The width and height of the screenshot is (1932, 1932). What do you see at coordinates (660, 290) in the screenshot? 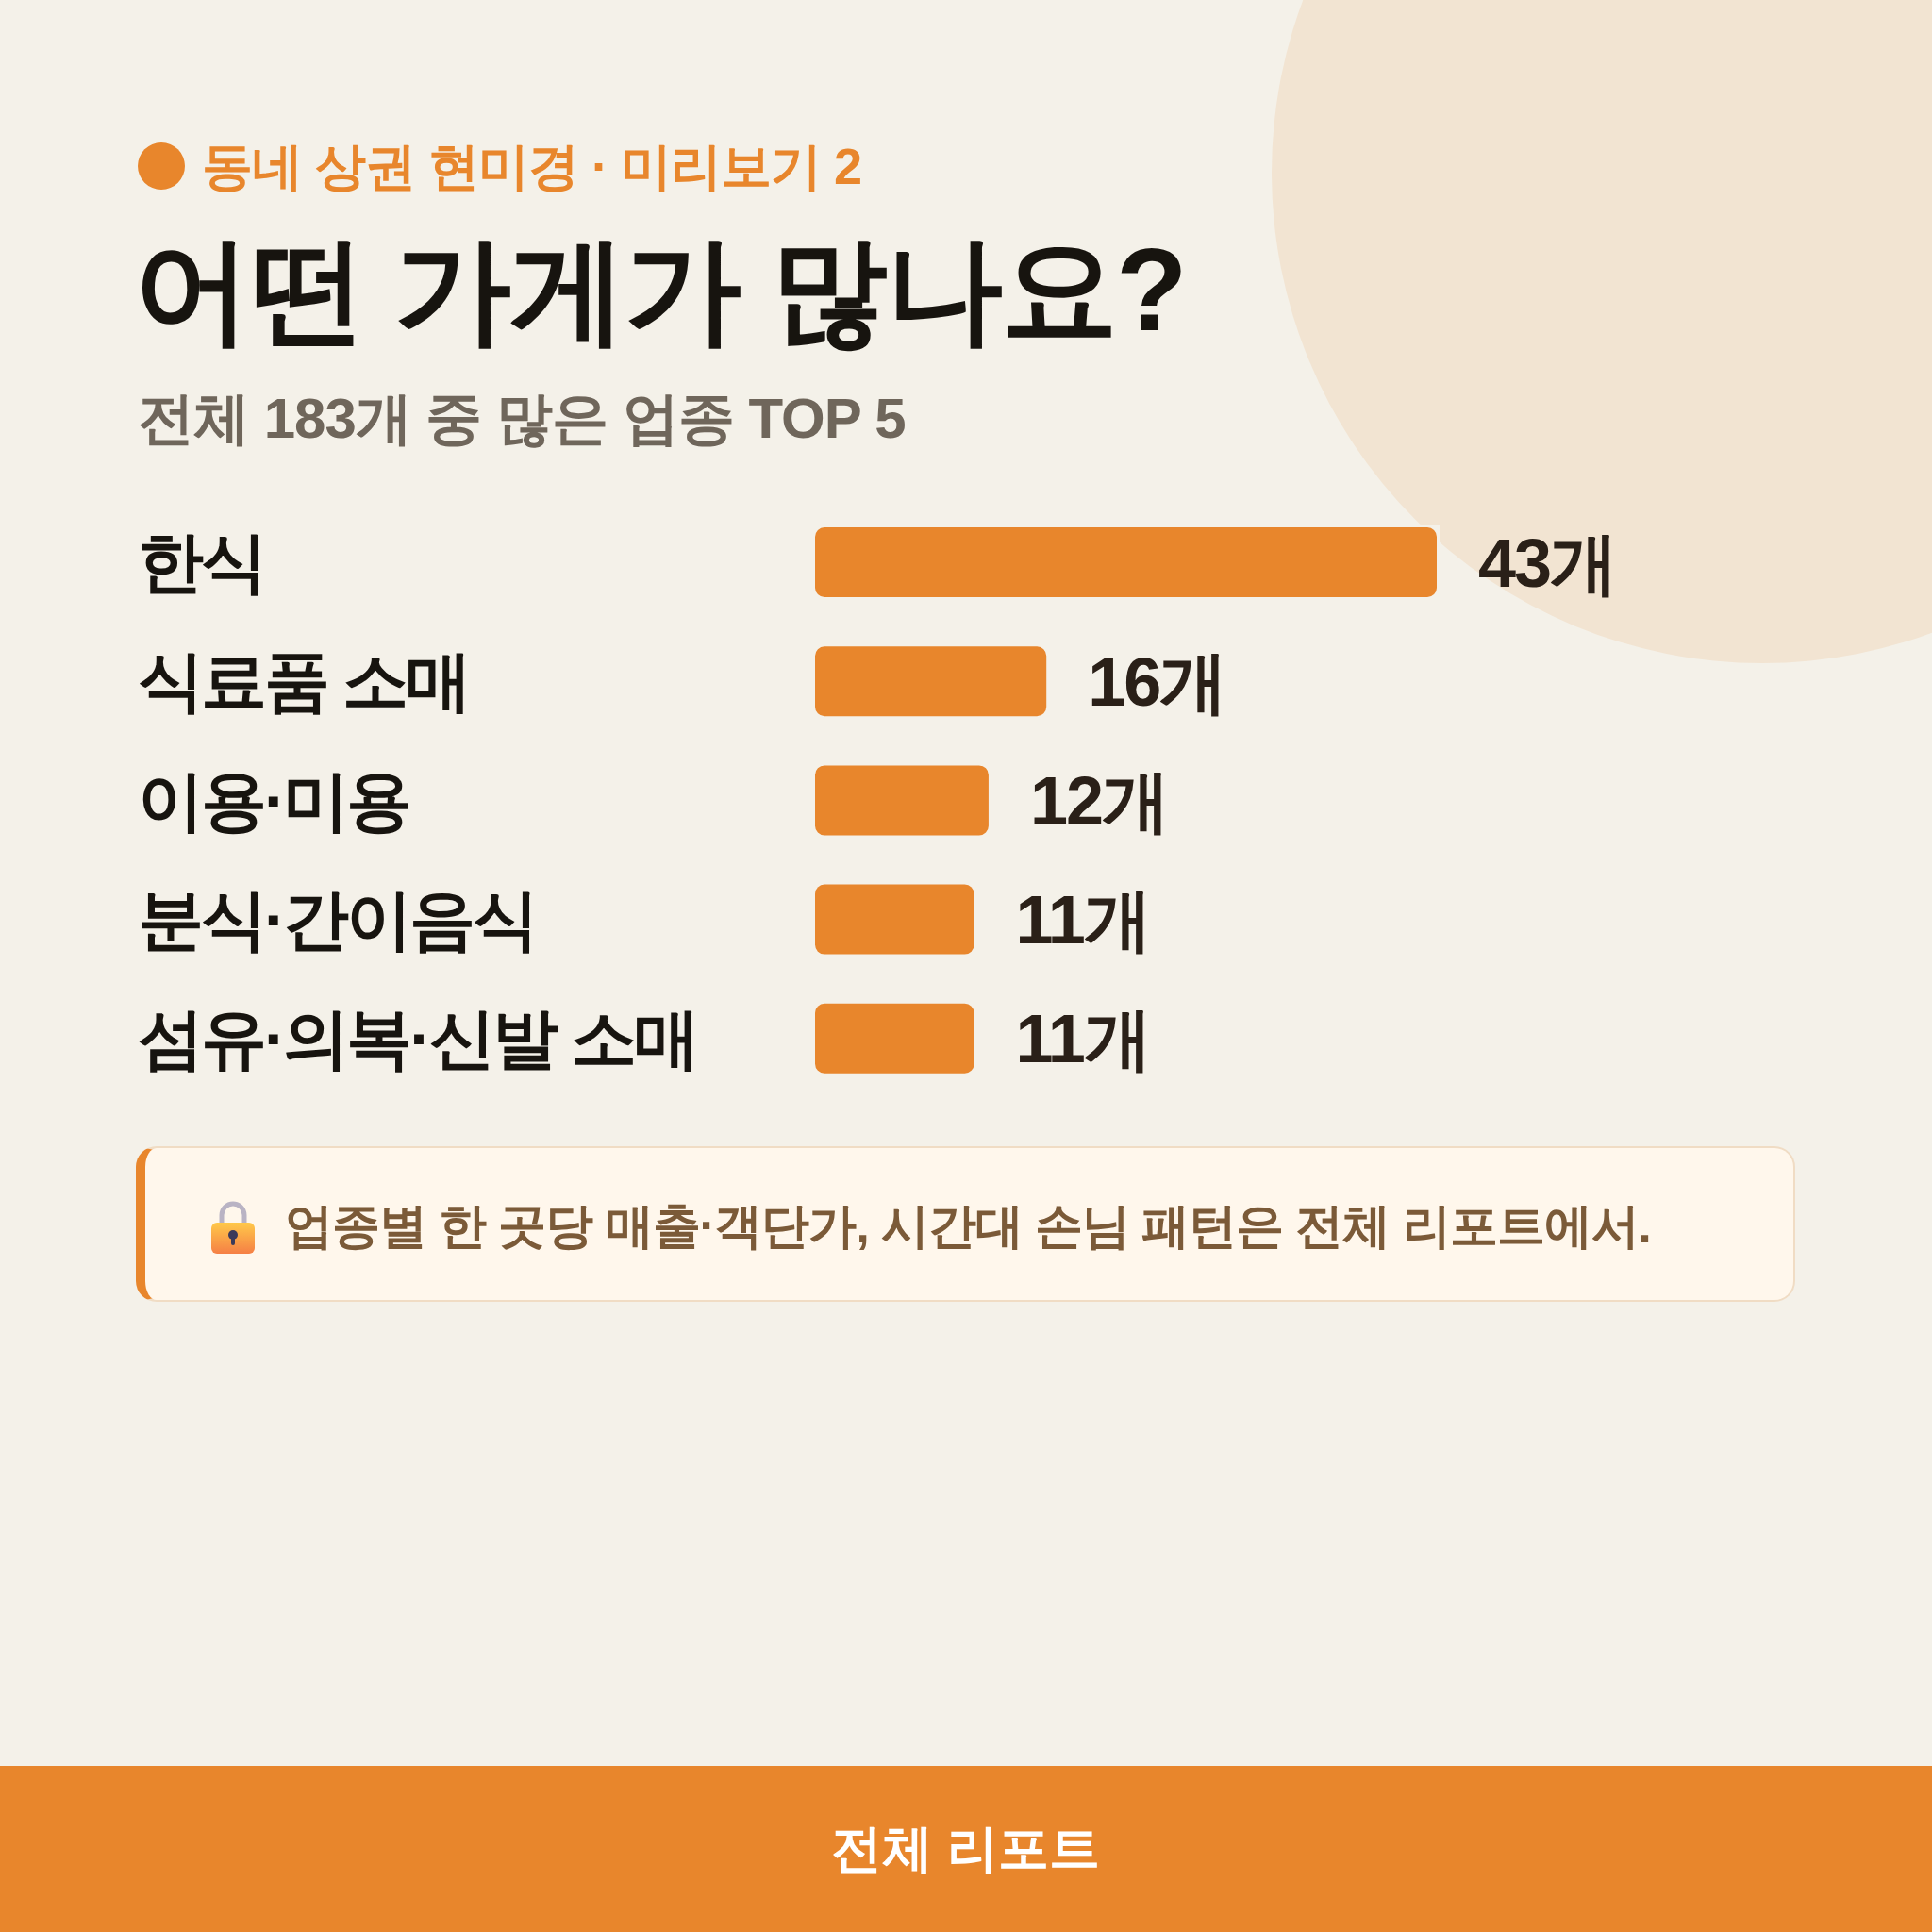
I see `chart-title: 어떤 가게가 많나요?` at bounding box center [660, 290].